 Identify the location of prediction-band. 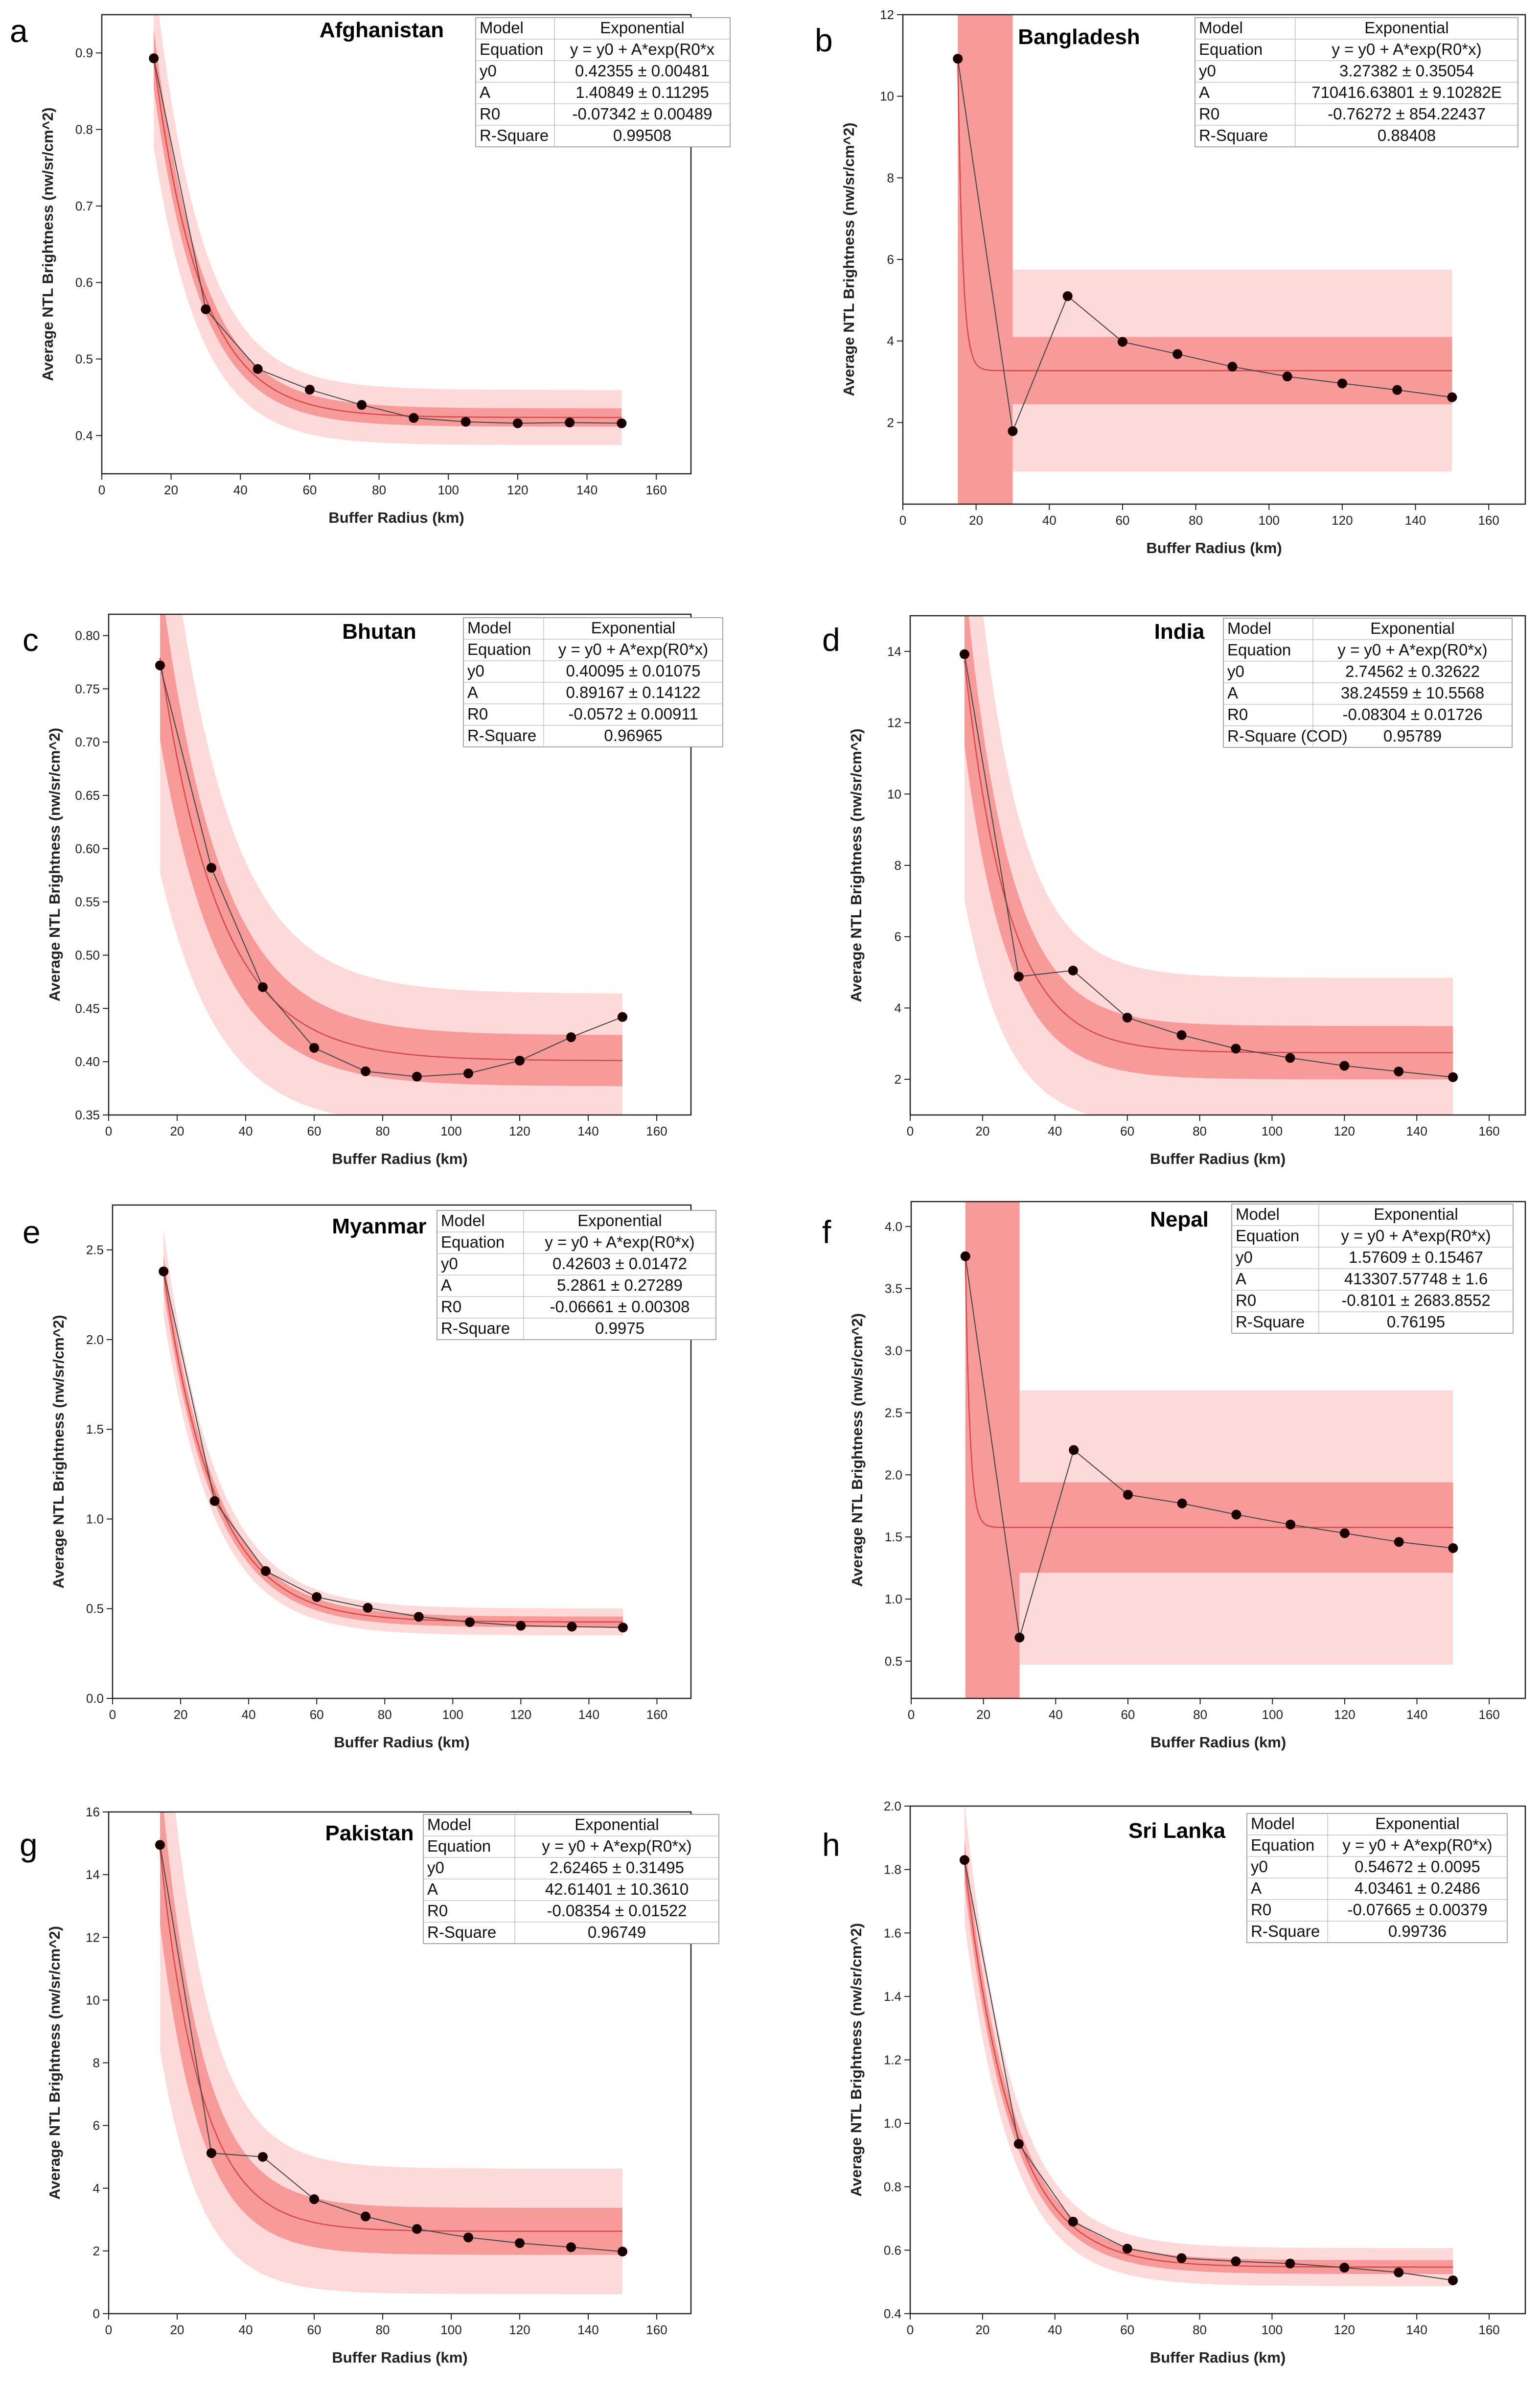
(391, 864).